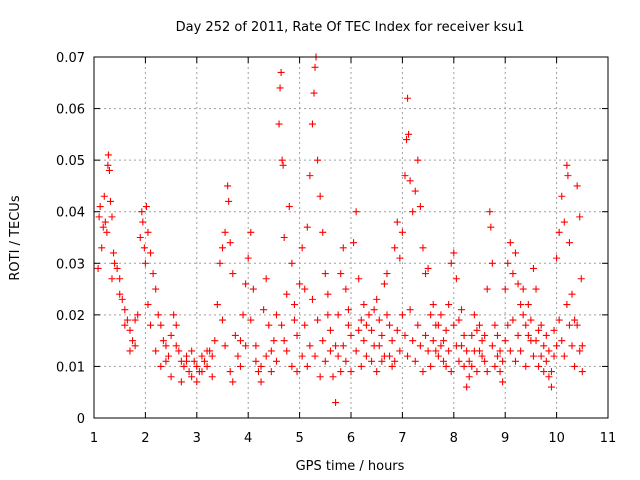 The height and width of the screenshot is (480, 640). What do you see at coordinates (608, 438) in the screenshot?
I see `x-tick-label: 11` at bounding box center [608, 438].